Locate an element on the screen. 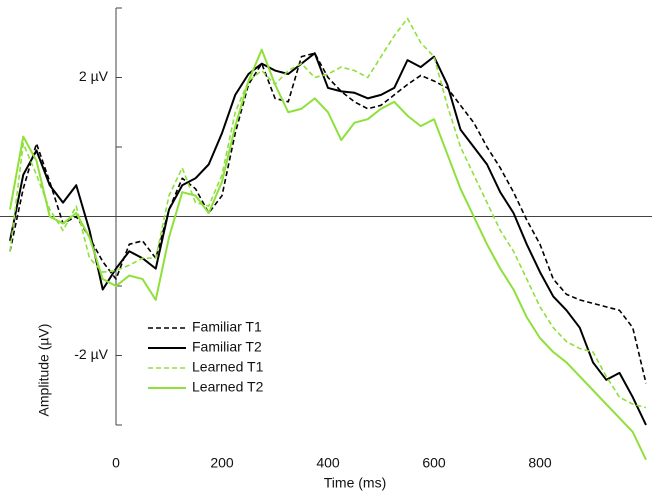  y-axis-label: Amplitude (µV) is located at coordinates (44, 370).